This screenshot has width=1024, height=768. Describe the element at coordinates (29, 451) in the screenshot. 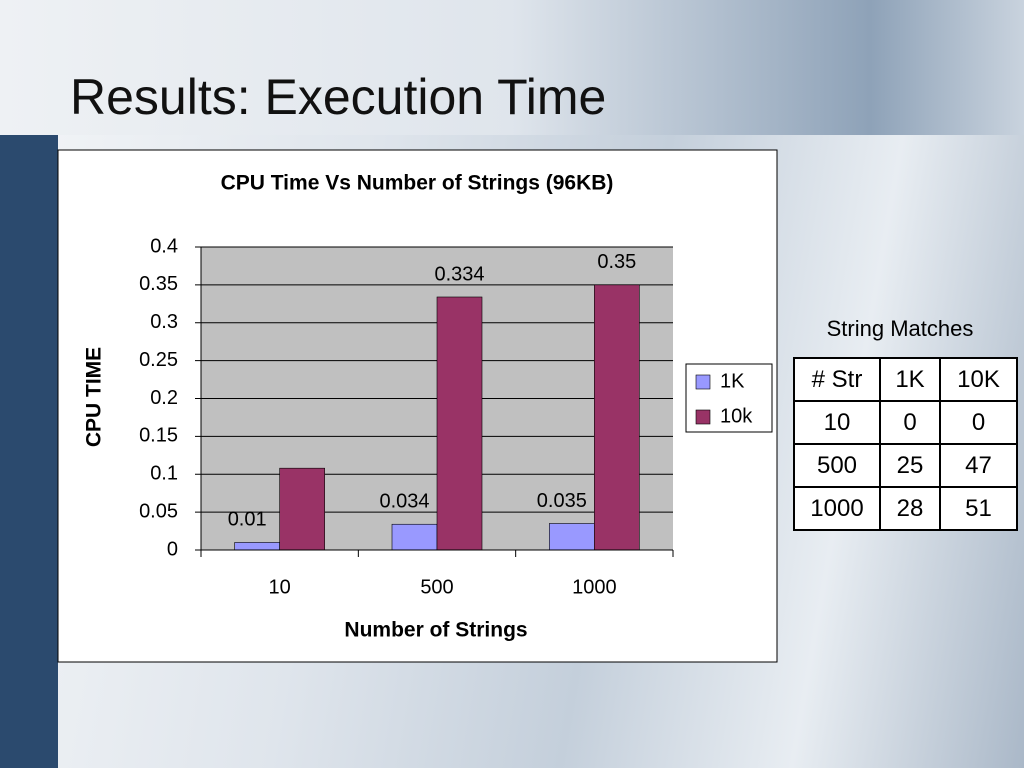

I see `side-bar` at that location.